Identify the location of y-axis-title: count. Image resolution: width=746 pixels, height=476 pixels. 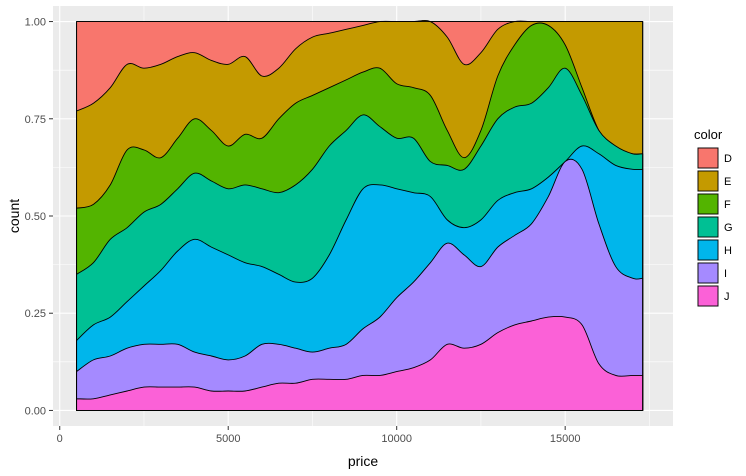
(14, 216).